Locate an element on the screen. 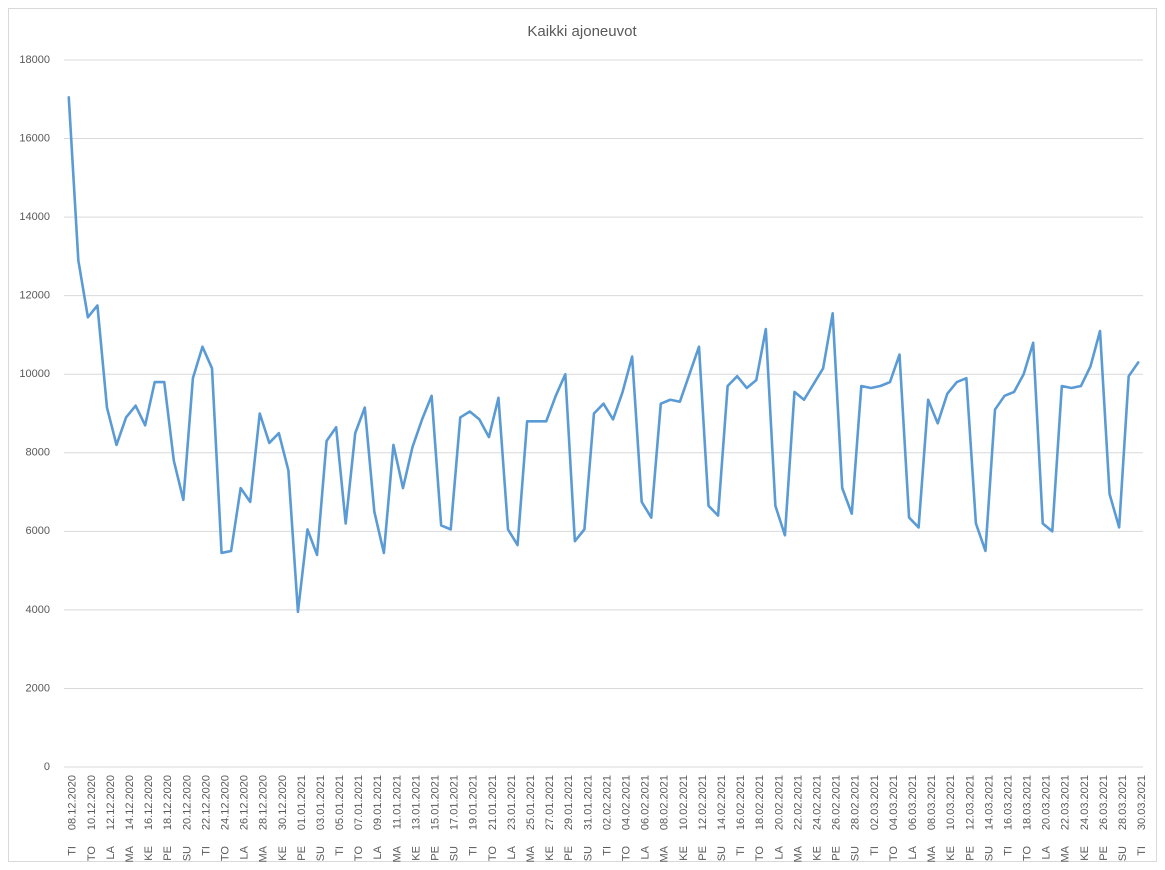 The image size is (1165, 870). x-tick-label: 23.01.2021 is located at coordinates (512, 802).